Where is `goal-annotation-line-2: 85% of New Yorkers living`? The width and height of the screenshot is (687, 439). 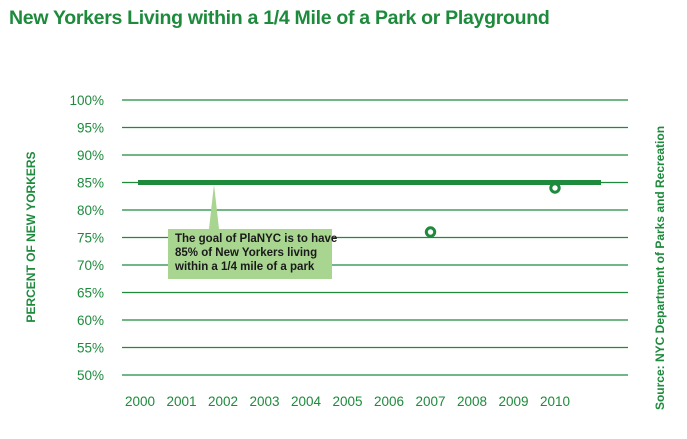
goal-annotation-line-2: 85% of New Yorkers living is located at coordinates (246, 253).